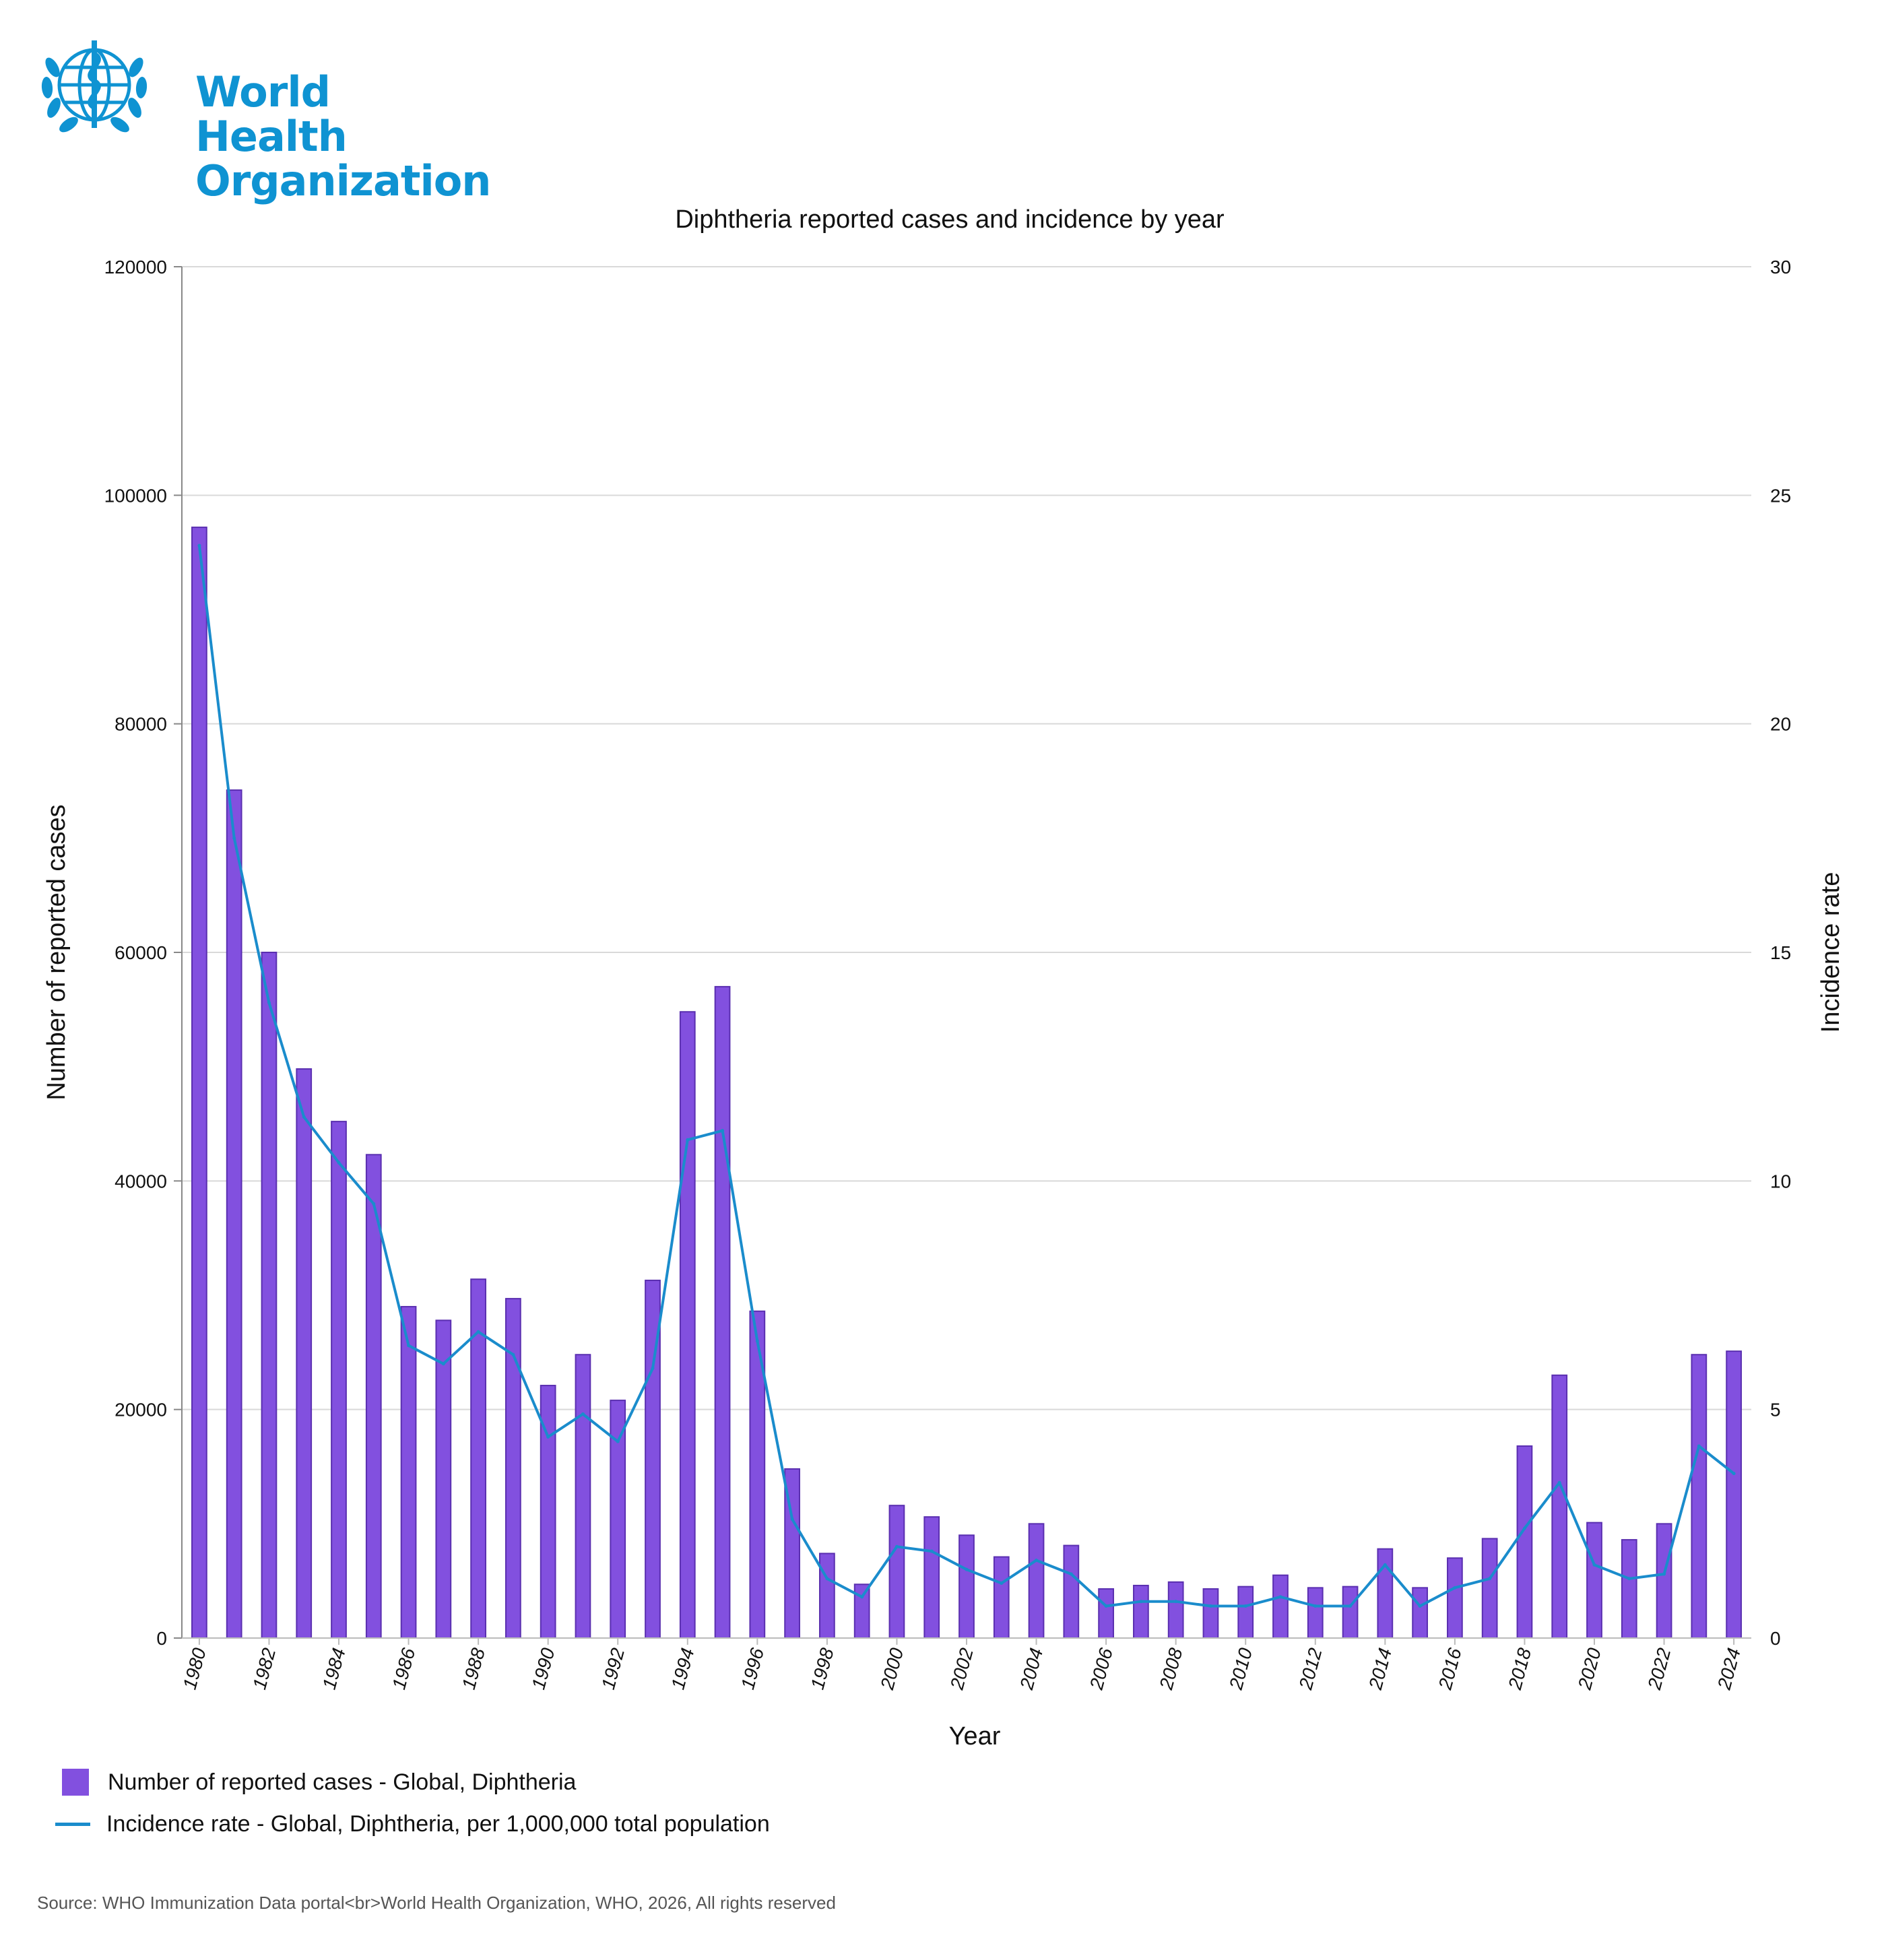  Describe the element at coordinates (613, 1669) in the screenshot. I see `x-tick-label: 1992` at that location.